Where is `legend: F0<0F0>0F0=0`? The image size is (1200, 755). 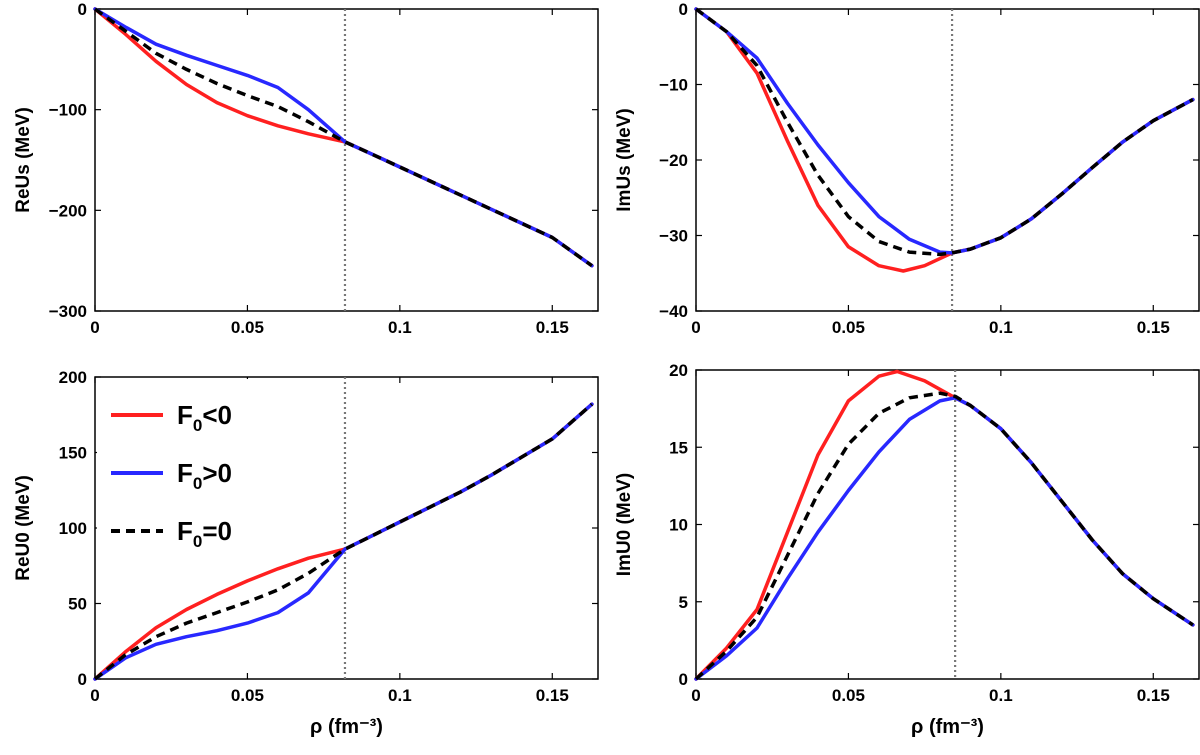
legend: F0<0F0>0F0=0 is located at coordinates (192, 469).